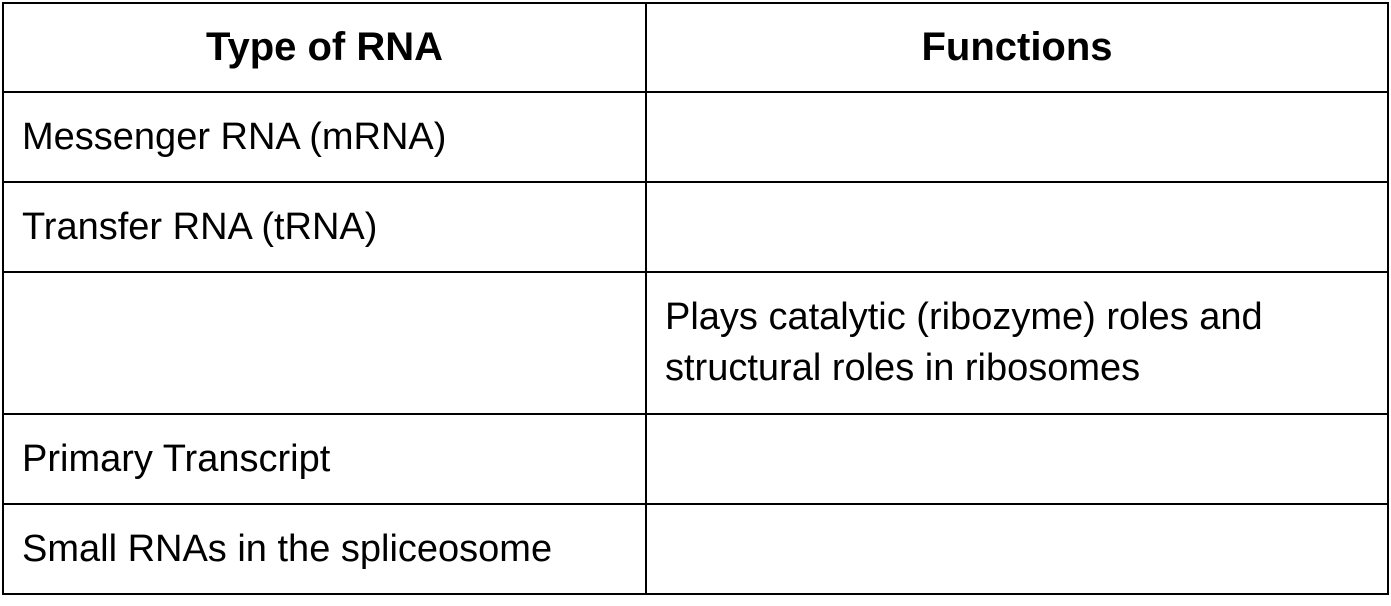 The height and width of the screenshot is (606, 1391). I want to click on header-row: Type of RNA Functions, so click(695, 47).